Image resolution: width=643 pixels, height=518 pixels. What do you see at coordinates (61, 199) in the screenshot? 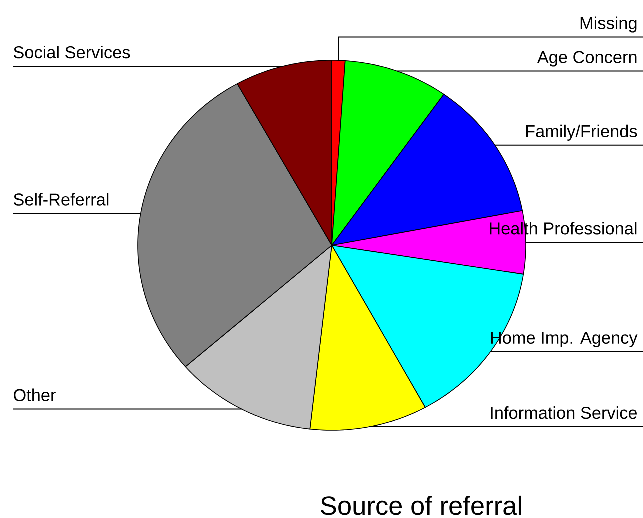
I see `slice-label: Self-Referral` at bounding box center [61, 199].